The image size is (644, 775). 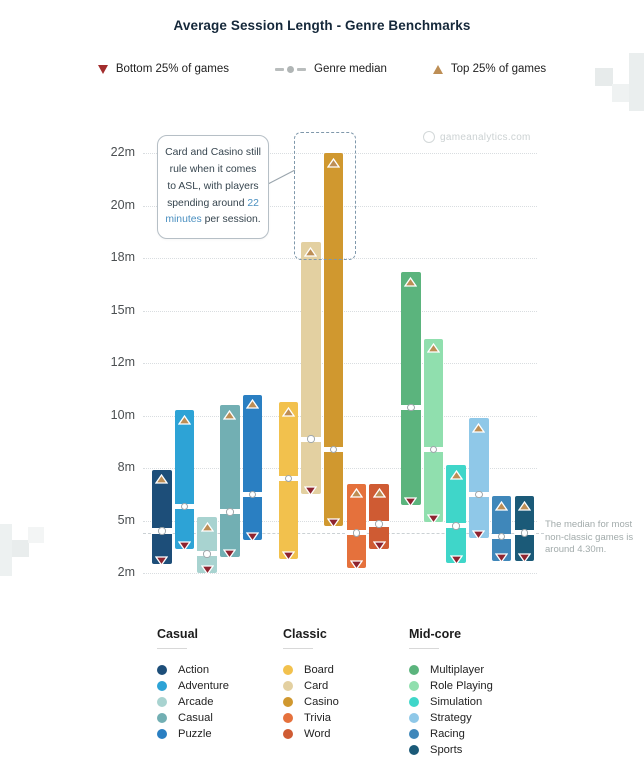 What do you see at coordinates (230, 481) in the screenshot?
I see `bar-casual` at bounding box center [230, 481].